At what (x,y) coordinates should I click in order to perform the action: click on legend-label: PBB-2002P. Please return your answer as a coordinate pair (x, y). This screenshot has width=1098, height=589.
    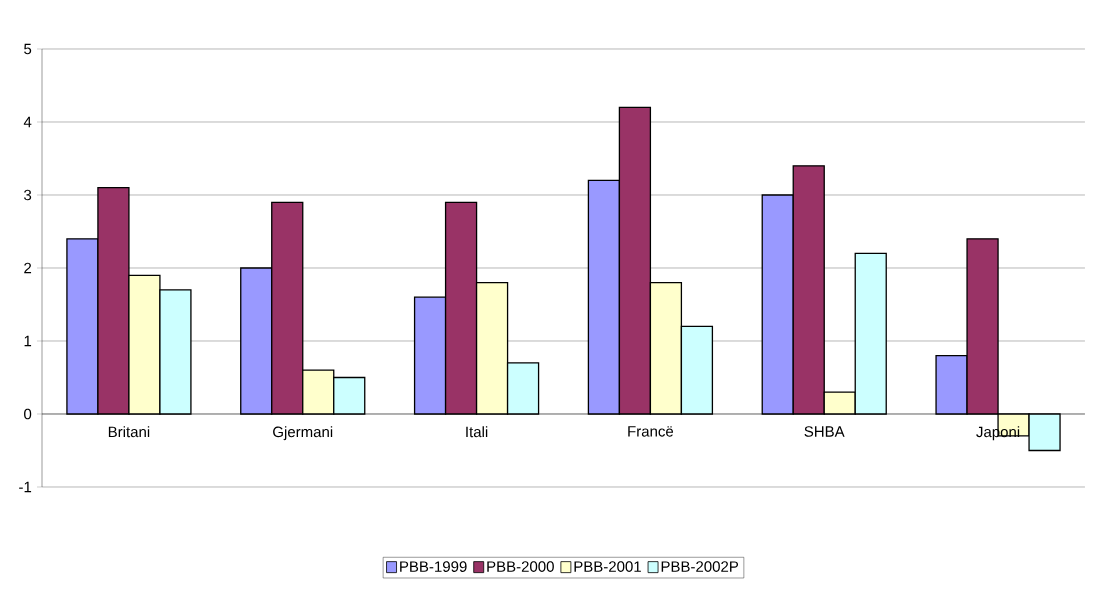
    Looking at the image, I should click on (700, 566).